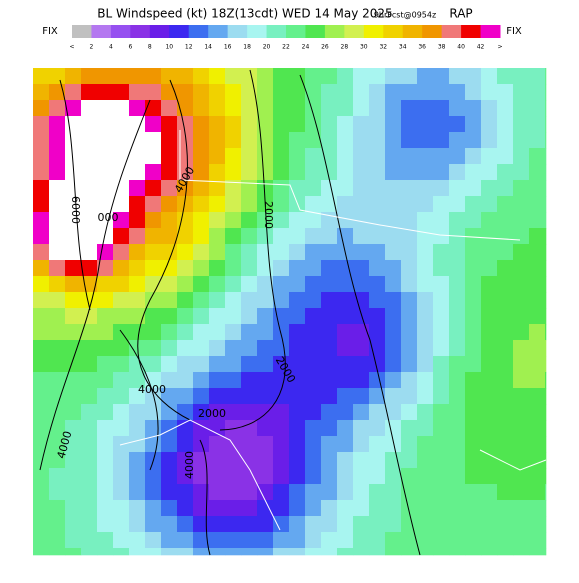 Image resolution: width=579 pixels, height=583 pixels. I want to click on colorbar-tick-label: 42, so click(481, 47).